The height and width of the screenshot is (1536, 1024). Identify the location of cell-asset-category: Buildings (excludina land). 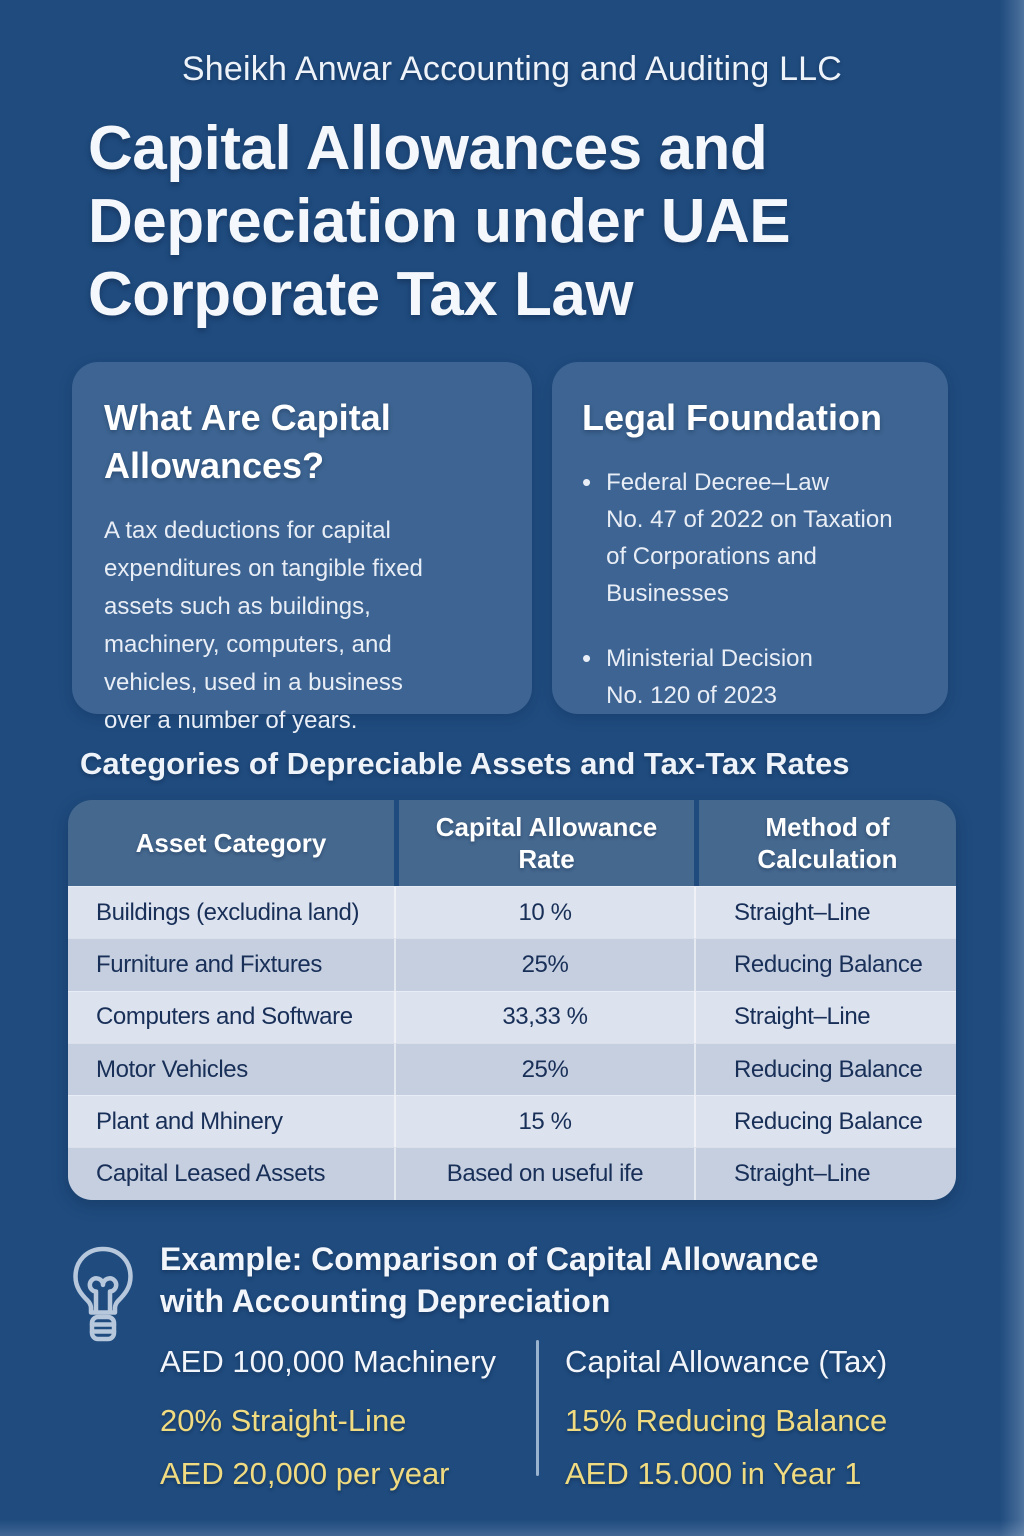
(231, 912).